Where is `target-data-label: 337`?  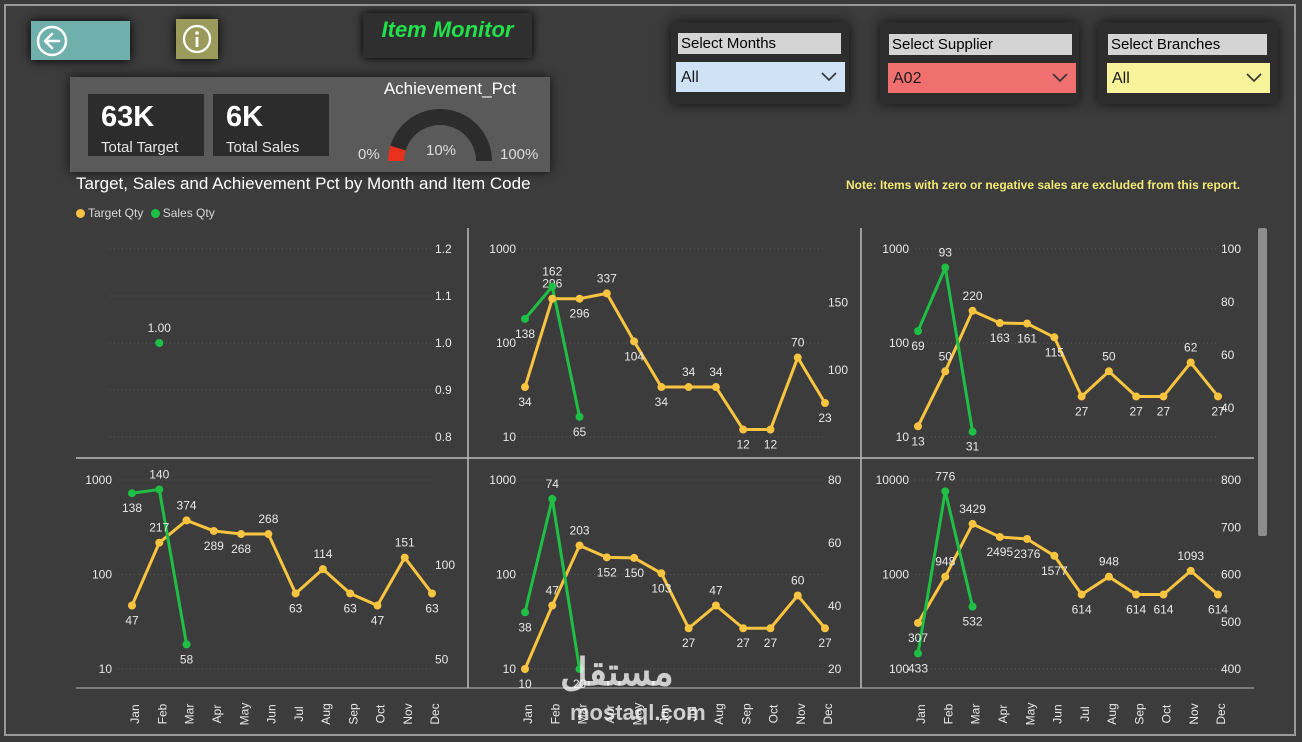
target-data-label: 337 is located at coordinates (607, 278).